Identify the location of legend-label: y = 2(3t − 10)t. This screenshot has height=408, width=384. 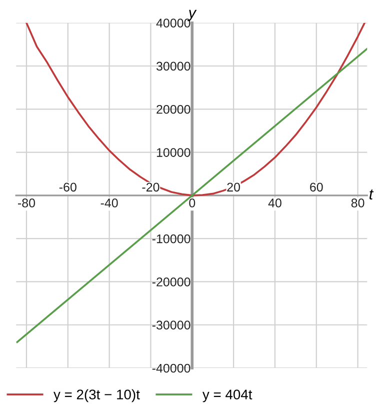
(97, 395).